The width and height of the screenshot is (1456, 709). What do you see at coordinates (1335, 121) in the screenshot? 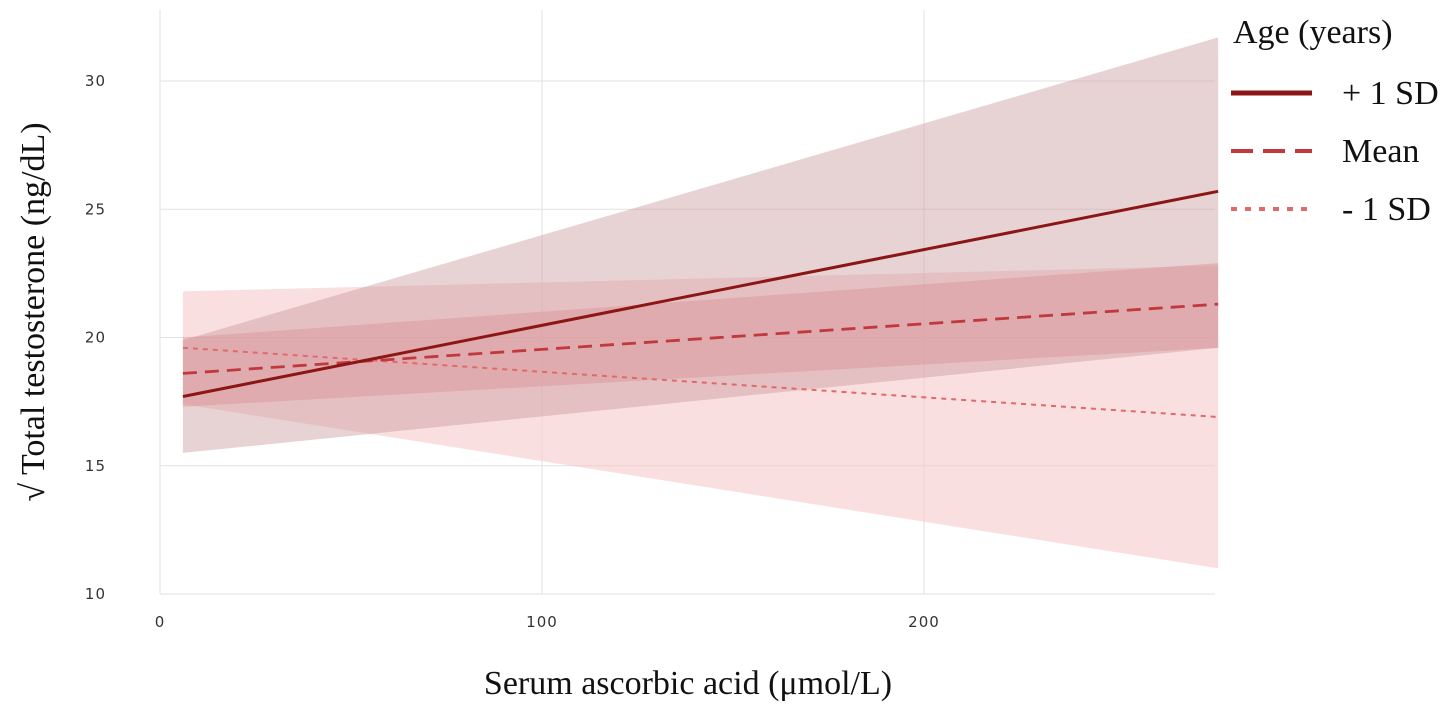
I see `legend: Age (years) + 1 SD Mean - 1 SD` at bounding box center [1335, 121].